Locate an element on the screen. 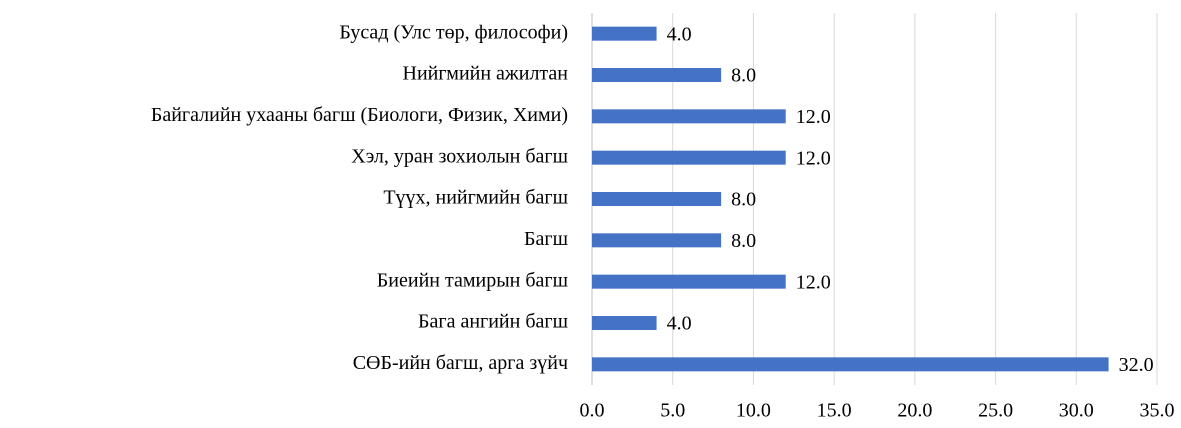  x-tick-label: 20.0 is located at coordinates (914, 411).